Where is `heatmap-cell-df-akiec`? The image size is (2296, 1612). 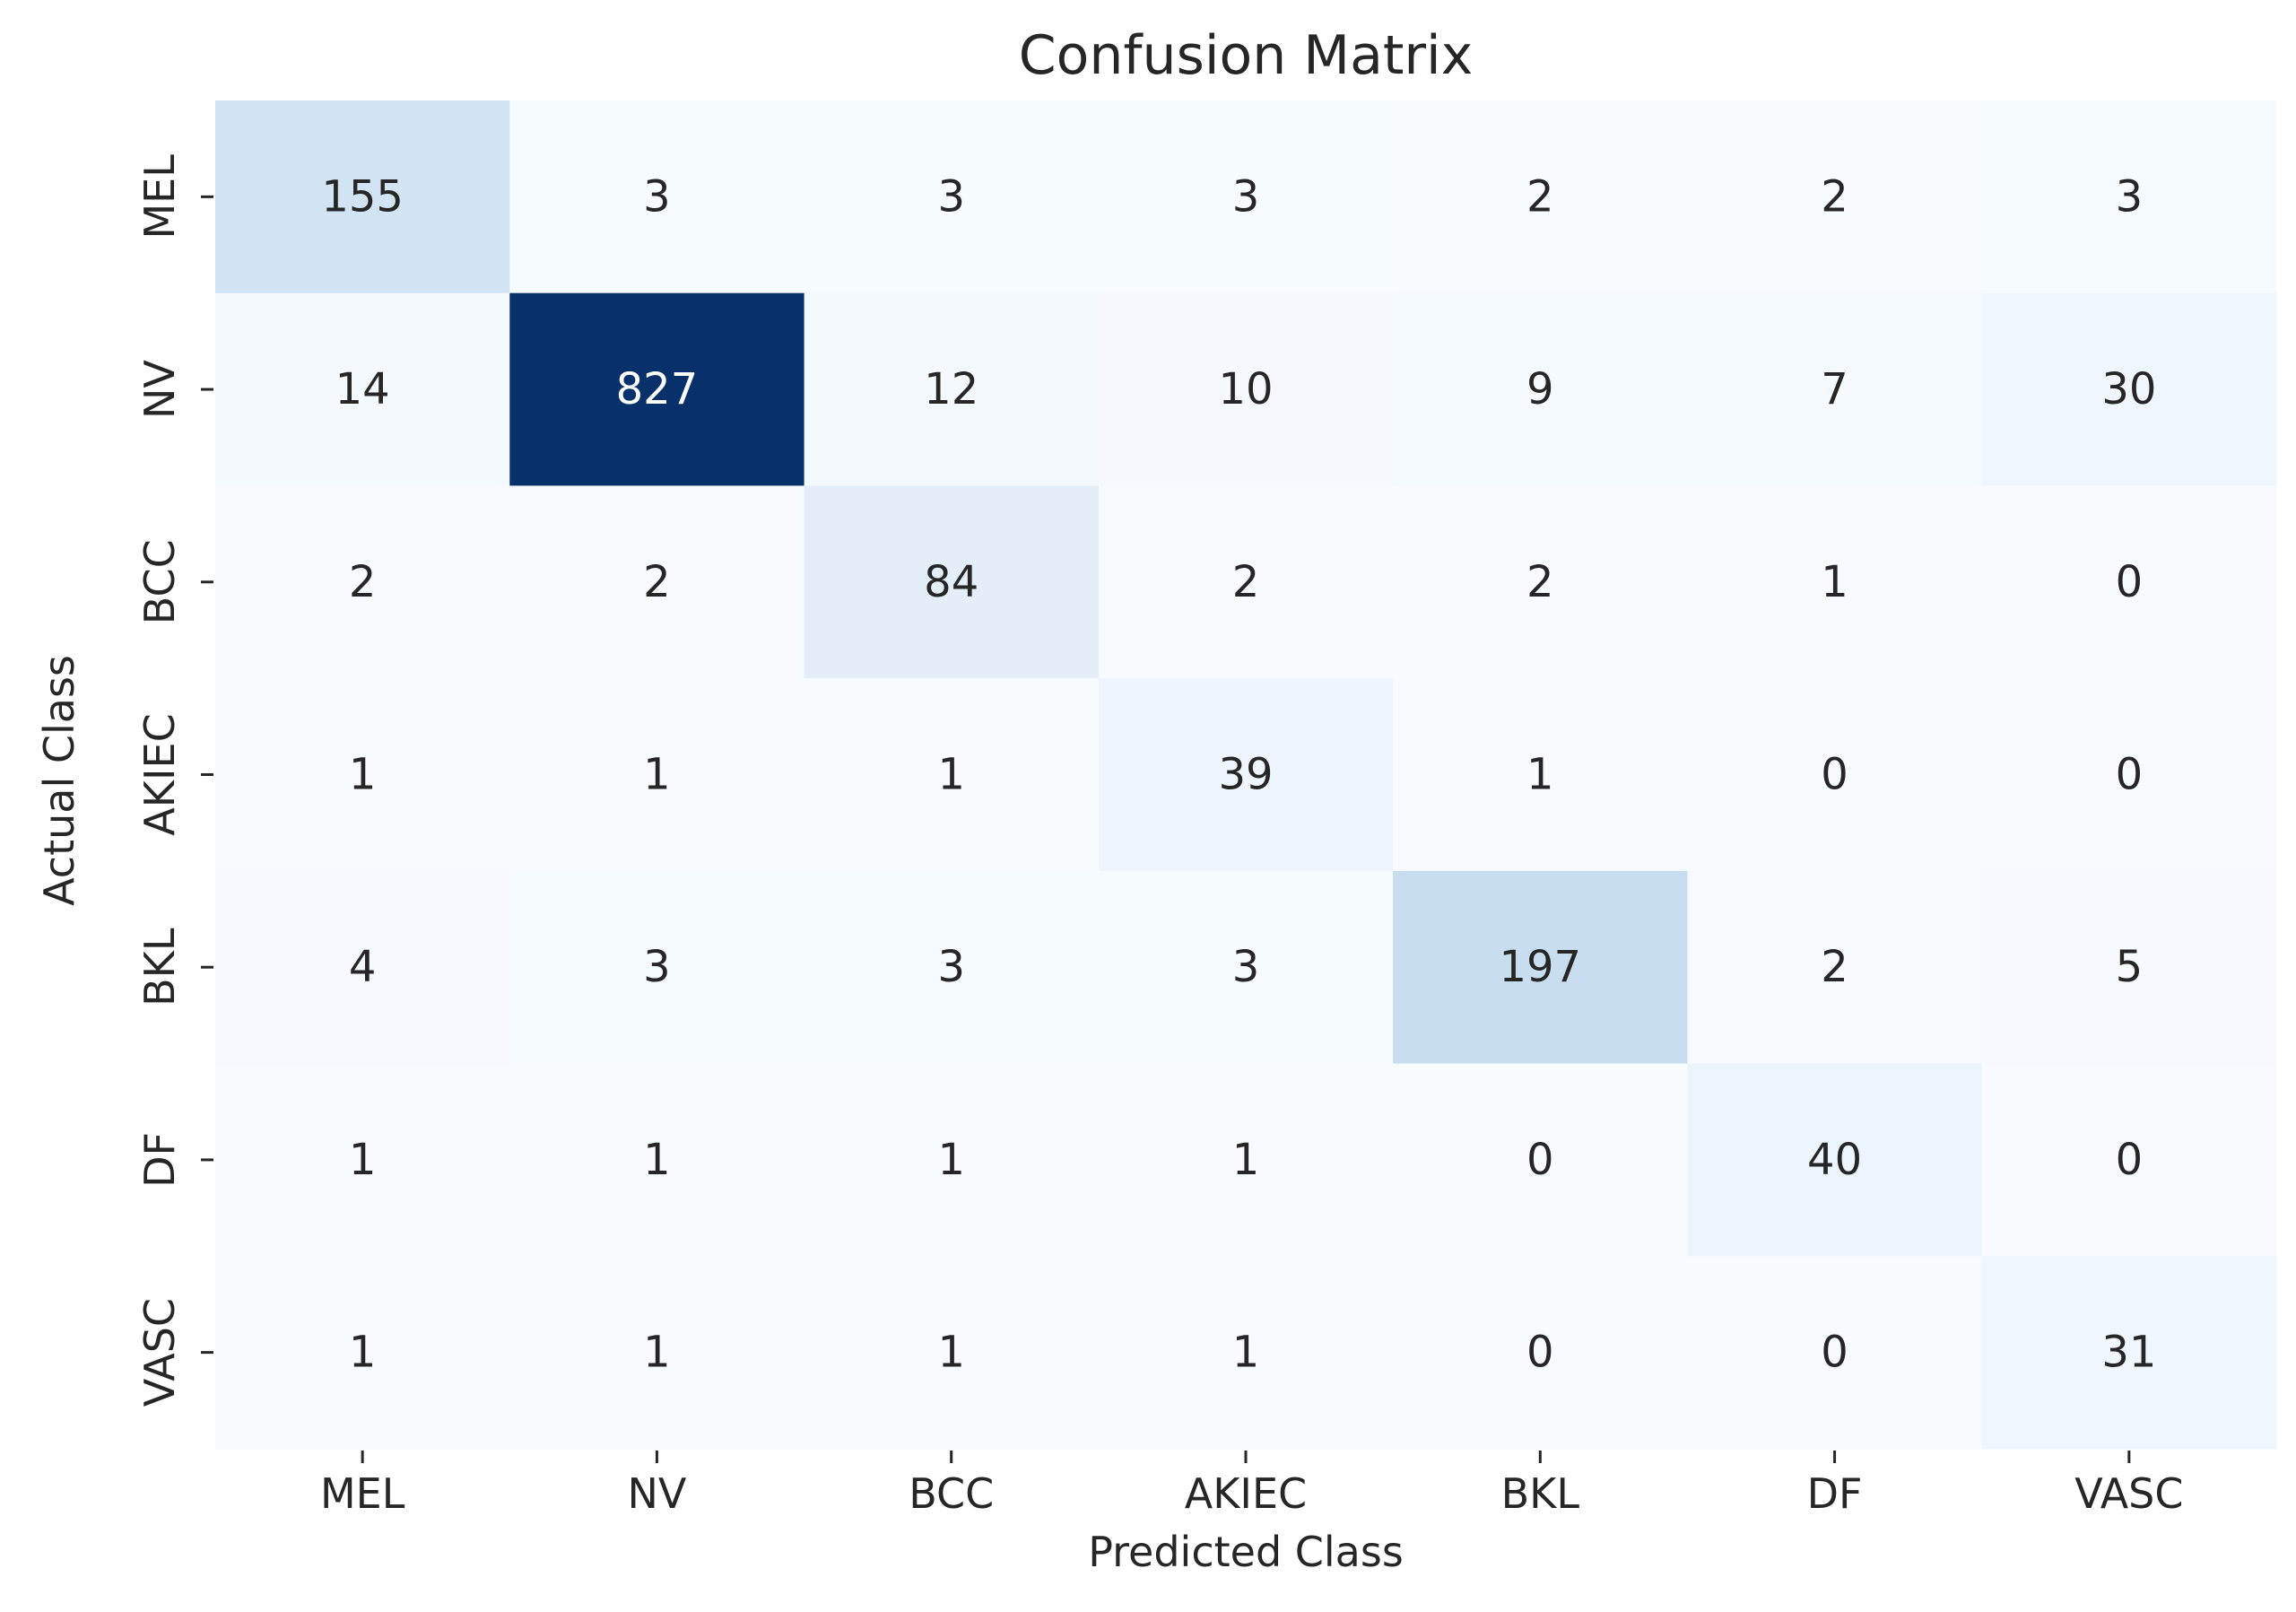
heatmap-cell-df-akiec is located at coordinates (1246, 1160).